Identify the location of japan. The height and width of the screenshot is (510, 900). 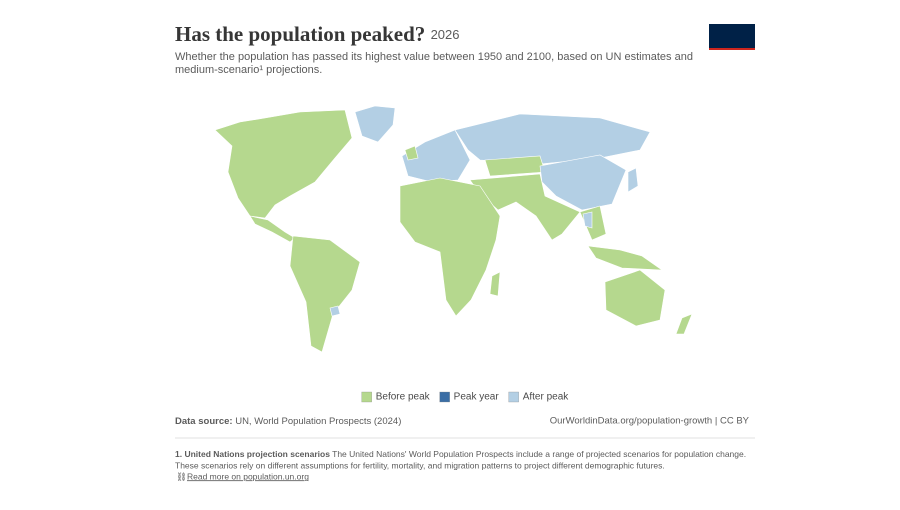
(633, 180).